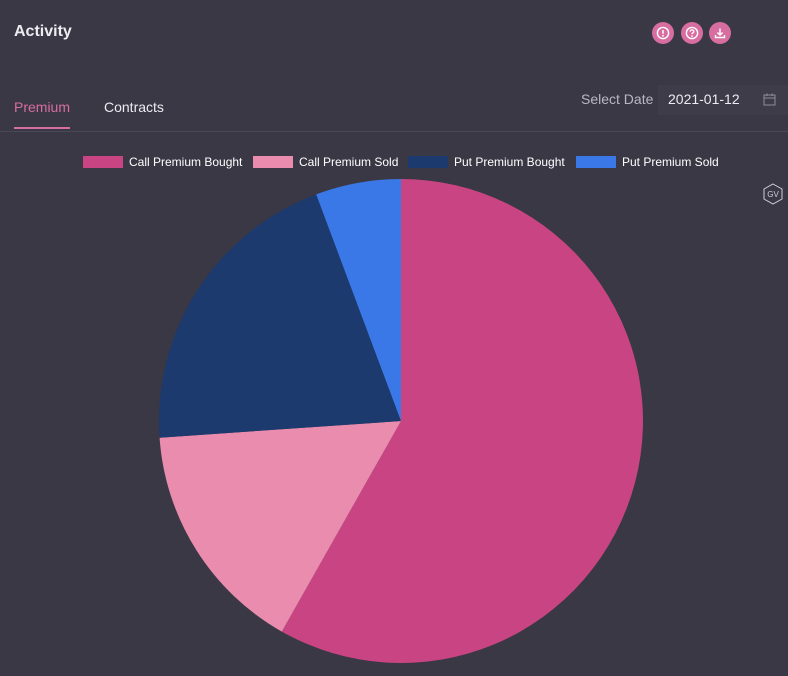  What do you see at coordinates (280, 316) in the screenshot?
I see `pie-slice-put-premium-bought` at bounding box center [280, 316].